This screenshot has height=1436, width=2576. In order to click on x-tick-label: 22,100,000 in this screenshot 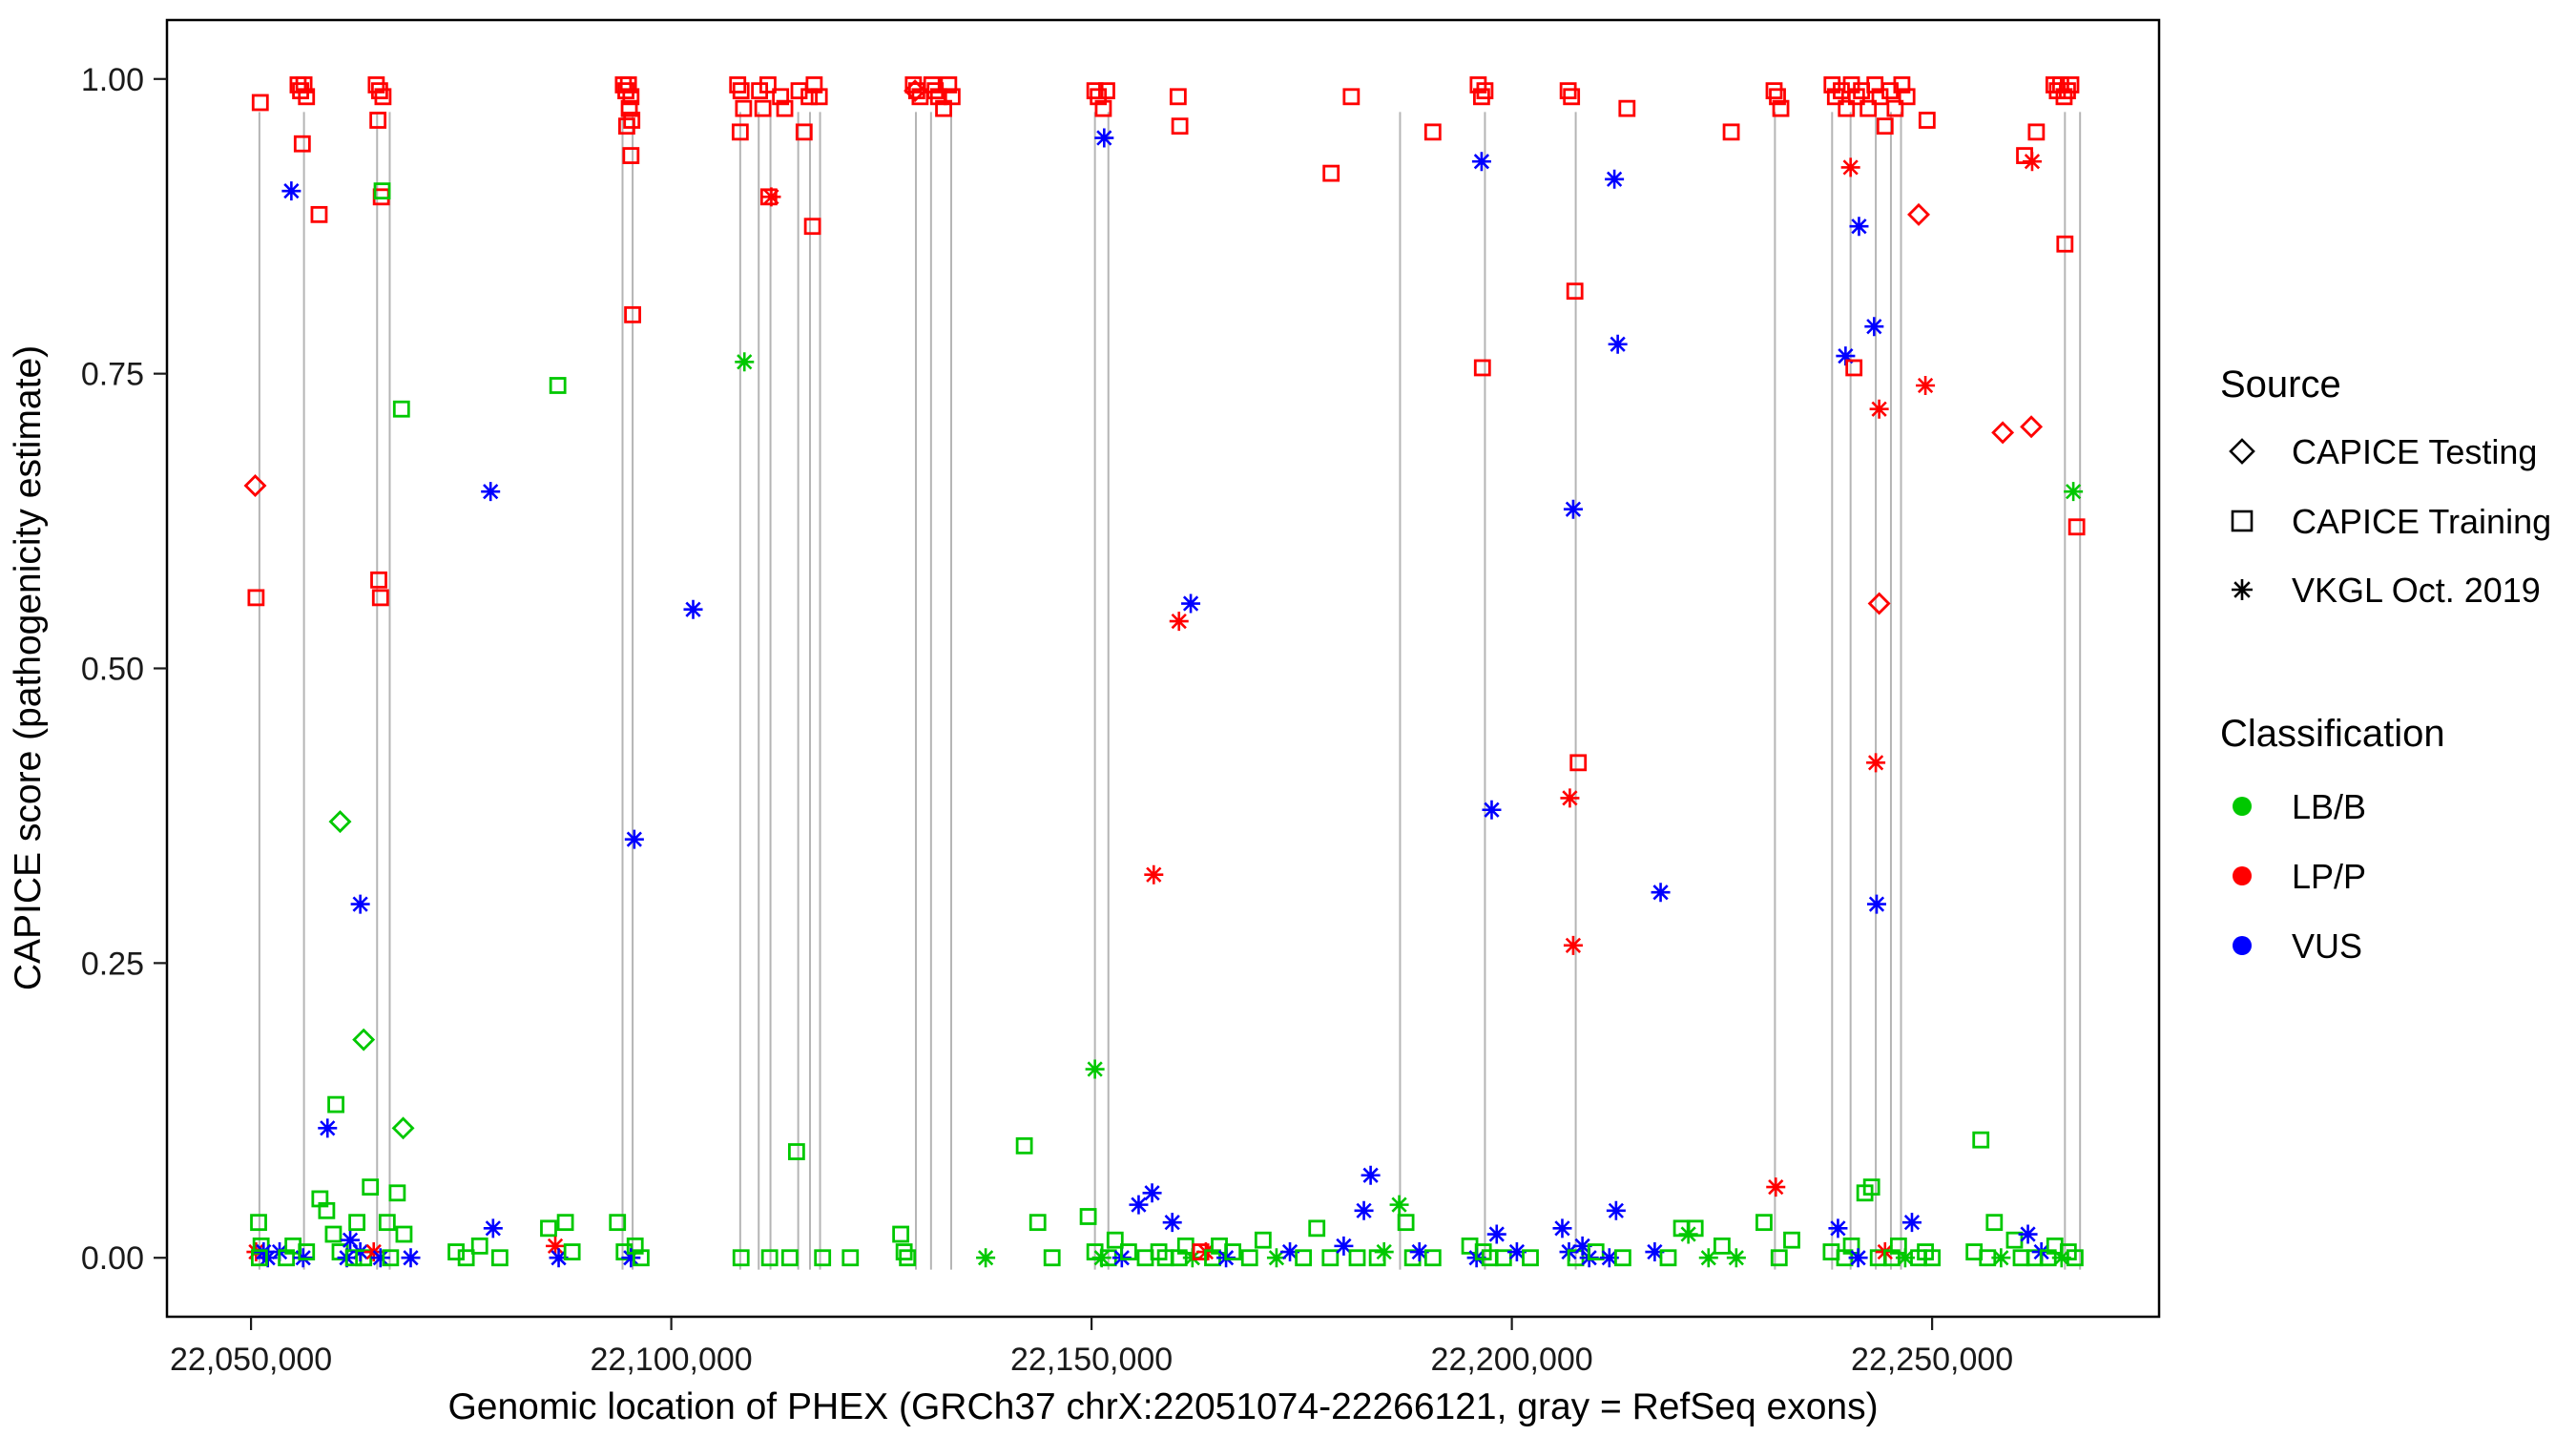, I will do `click(672, 1360)`.